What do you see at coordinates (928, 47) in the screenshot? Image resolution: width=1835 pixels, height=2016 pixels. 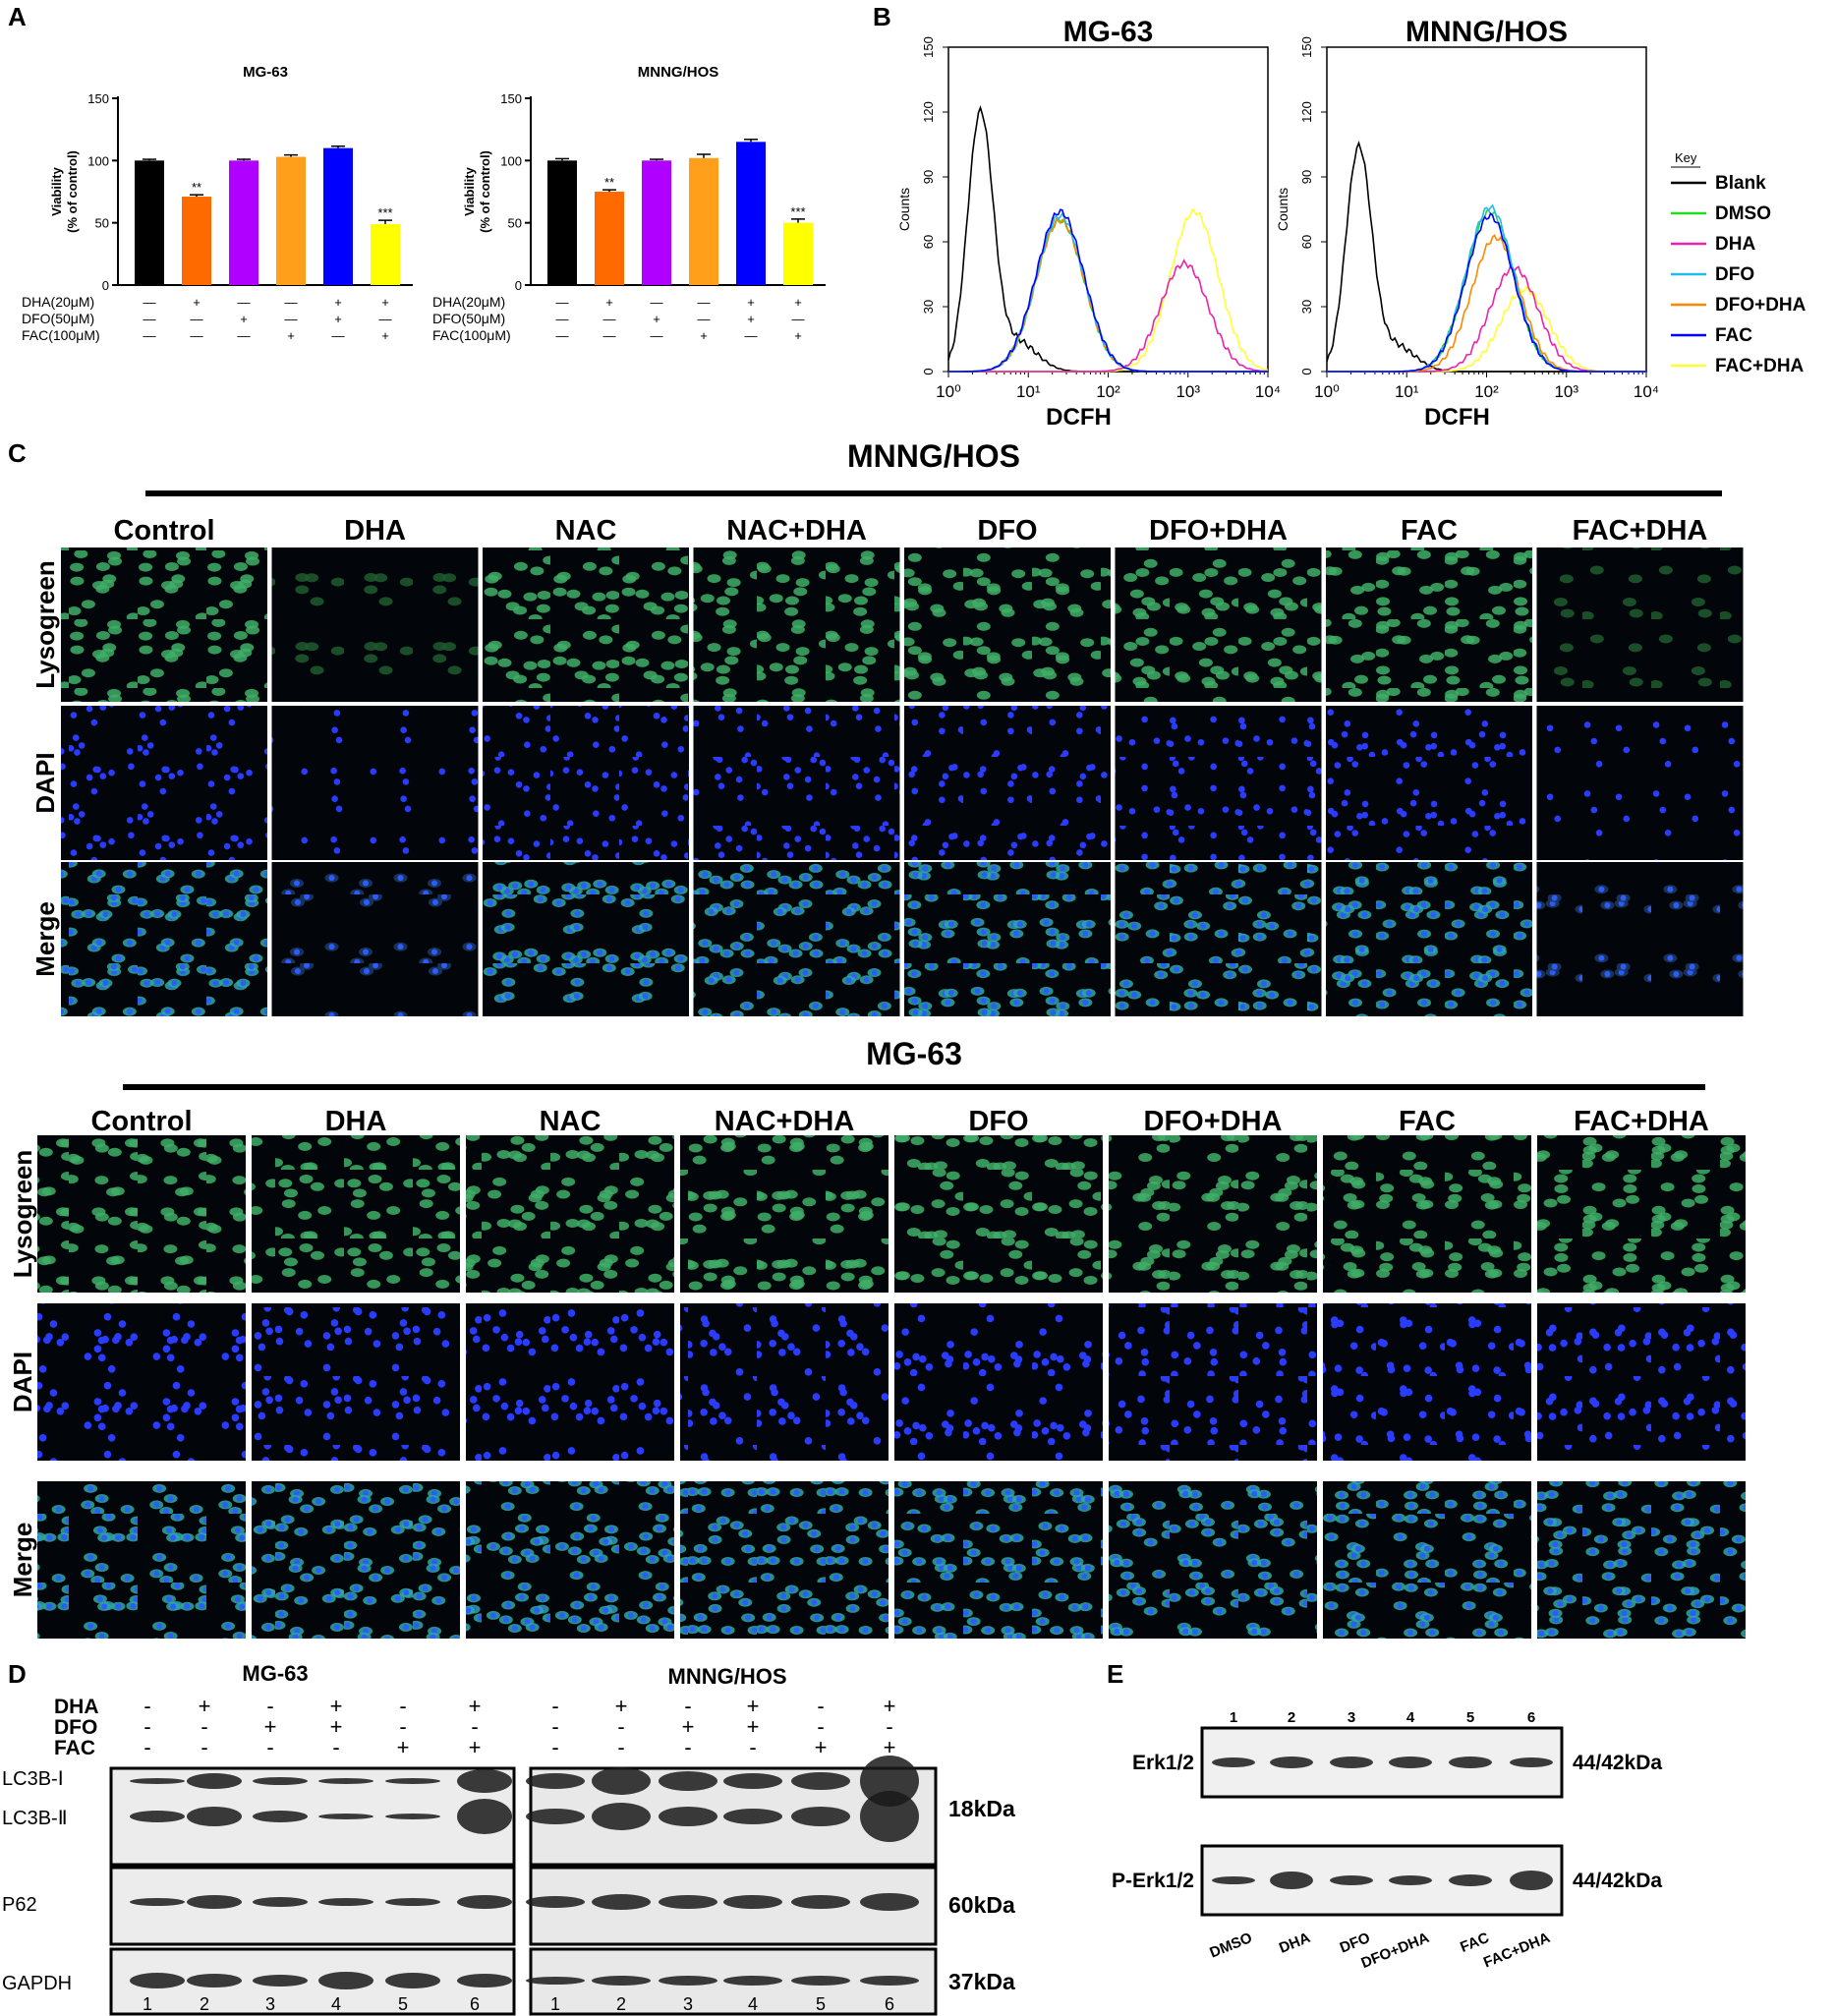 I see `y-tick-label: 150` at bounding box center [928, 47].